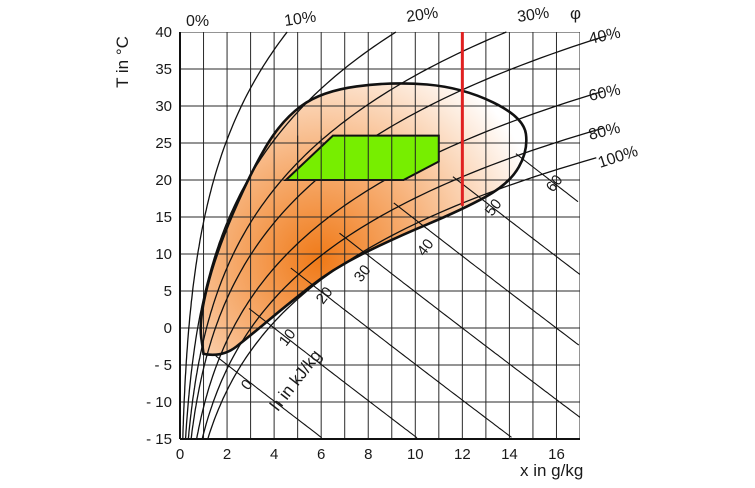 Image resolution: width=755 pixels, height=488 pixels. What do you see at coordinates (426, 248) in the screenshot?
I see `h-label-40: 40` at bounding box center [426, 248].